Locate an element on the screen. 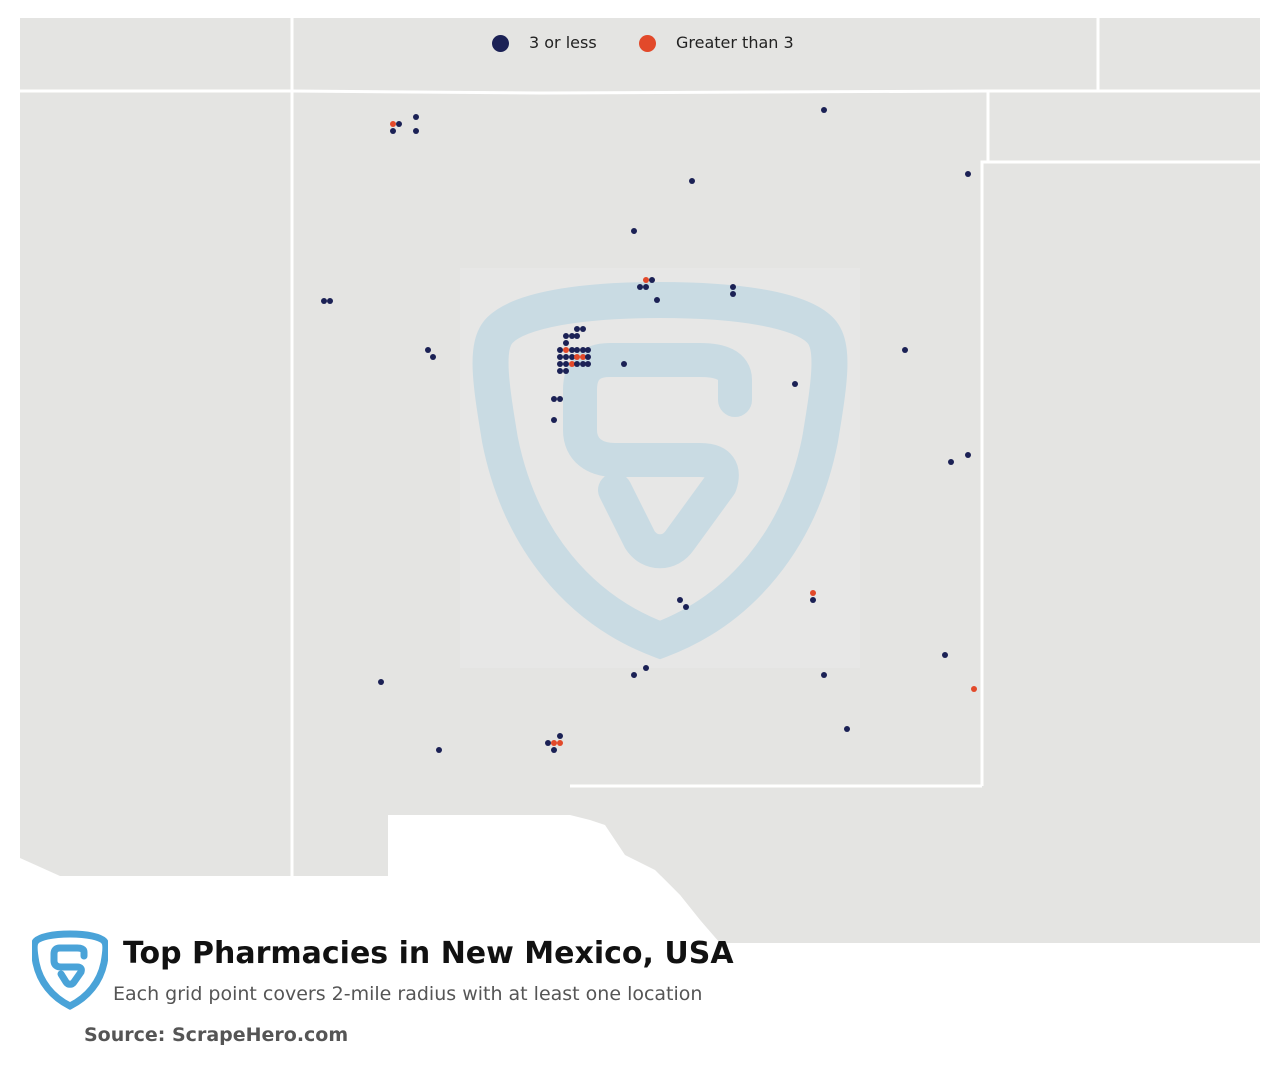 The image size is (1280, 1069). mexico-area-east is located at coordinates (925, 942).